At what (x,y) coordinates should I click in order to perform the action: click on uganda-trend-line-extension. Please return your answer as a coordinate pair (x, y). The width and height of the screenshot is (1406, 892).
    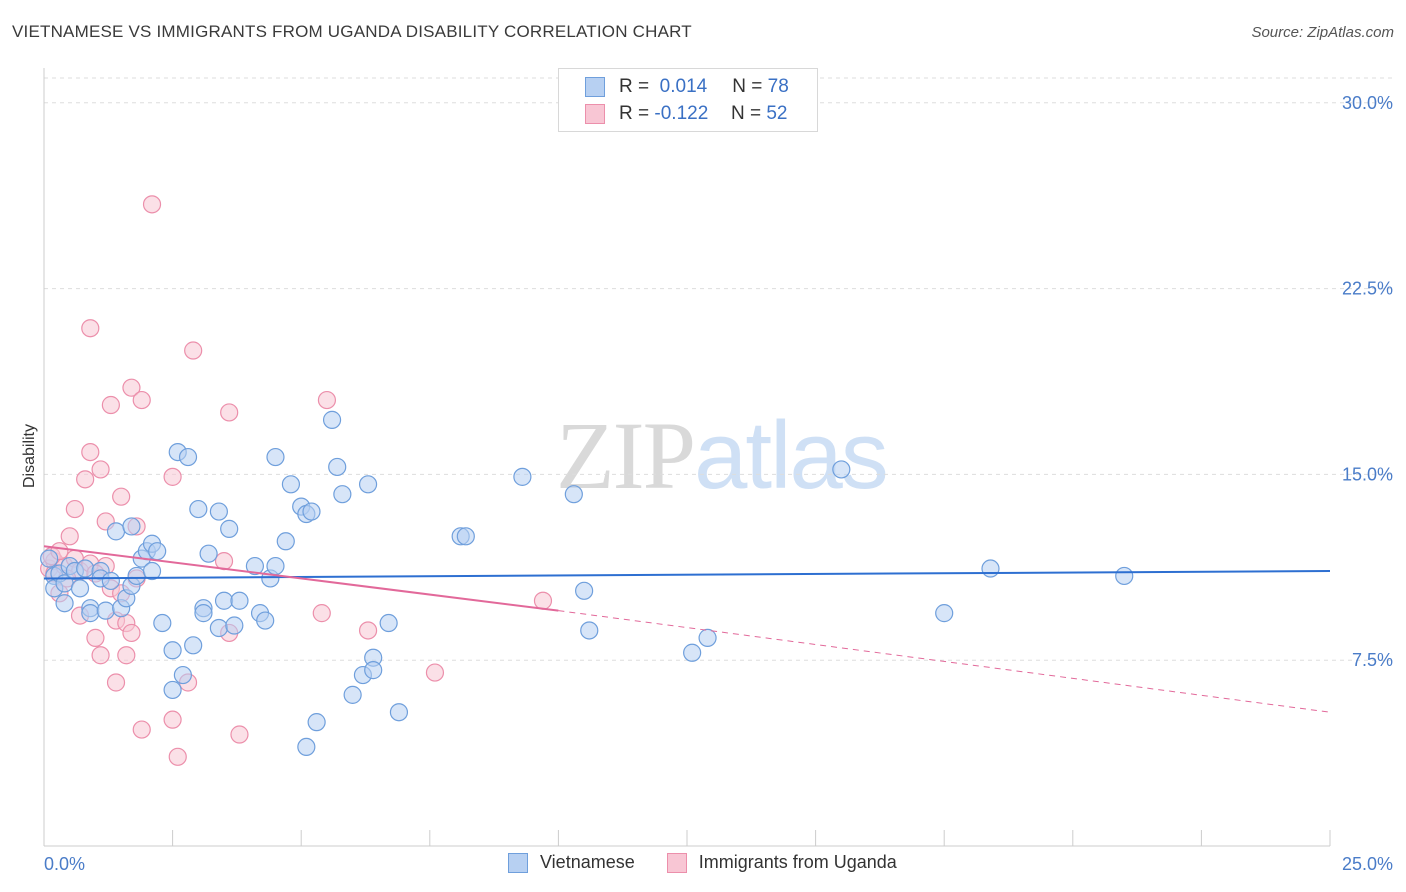
    Looking at the image, I should click on (944, 661).